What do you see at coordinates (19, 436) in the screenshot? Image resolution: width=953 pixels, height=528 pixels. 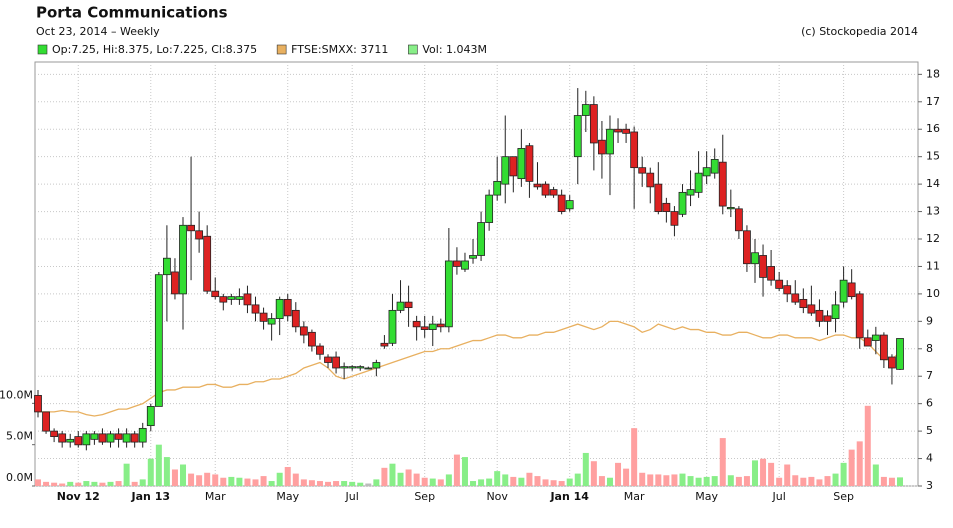 I see `y2-tick-label: 5.0M` at bounding box center [19, 436].